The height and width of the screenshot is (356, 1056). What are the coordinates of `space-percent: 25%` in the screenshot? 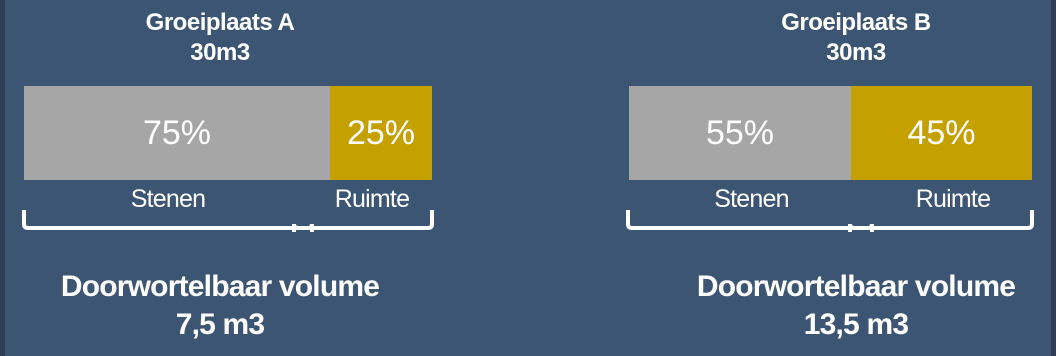 It's located at (381, 132).